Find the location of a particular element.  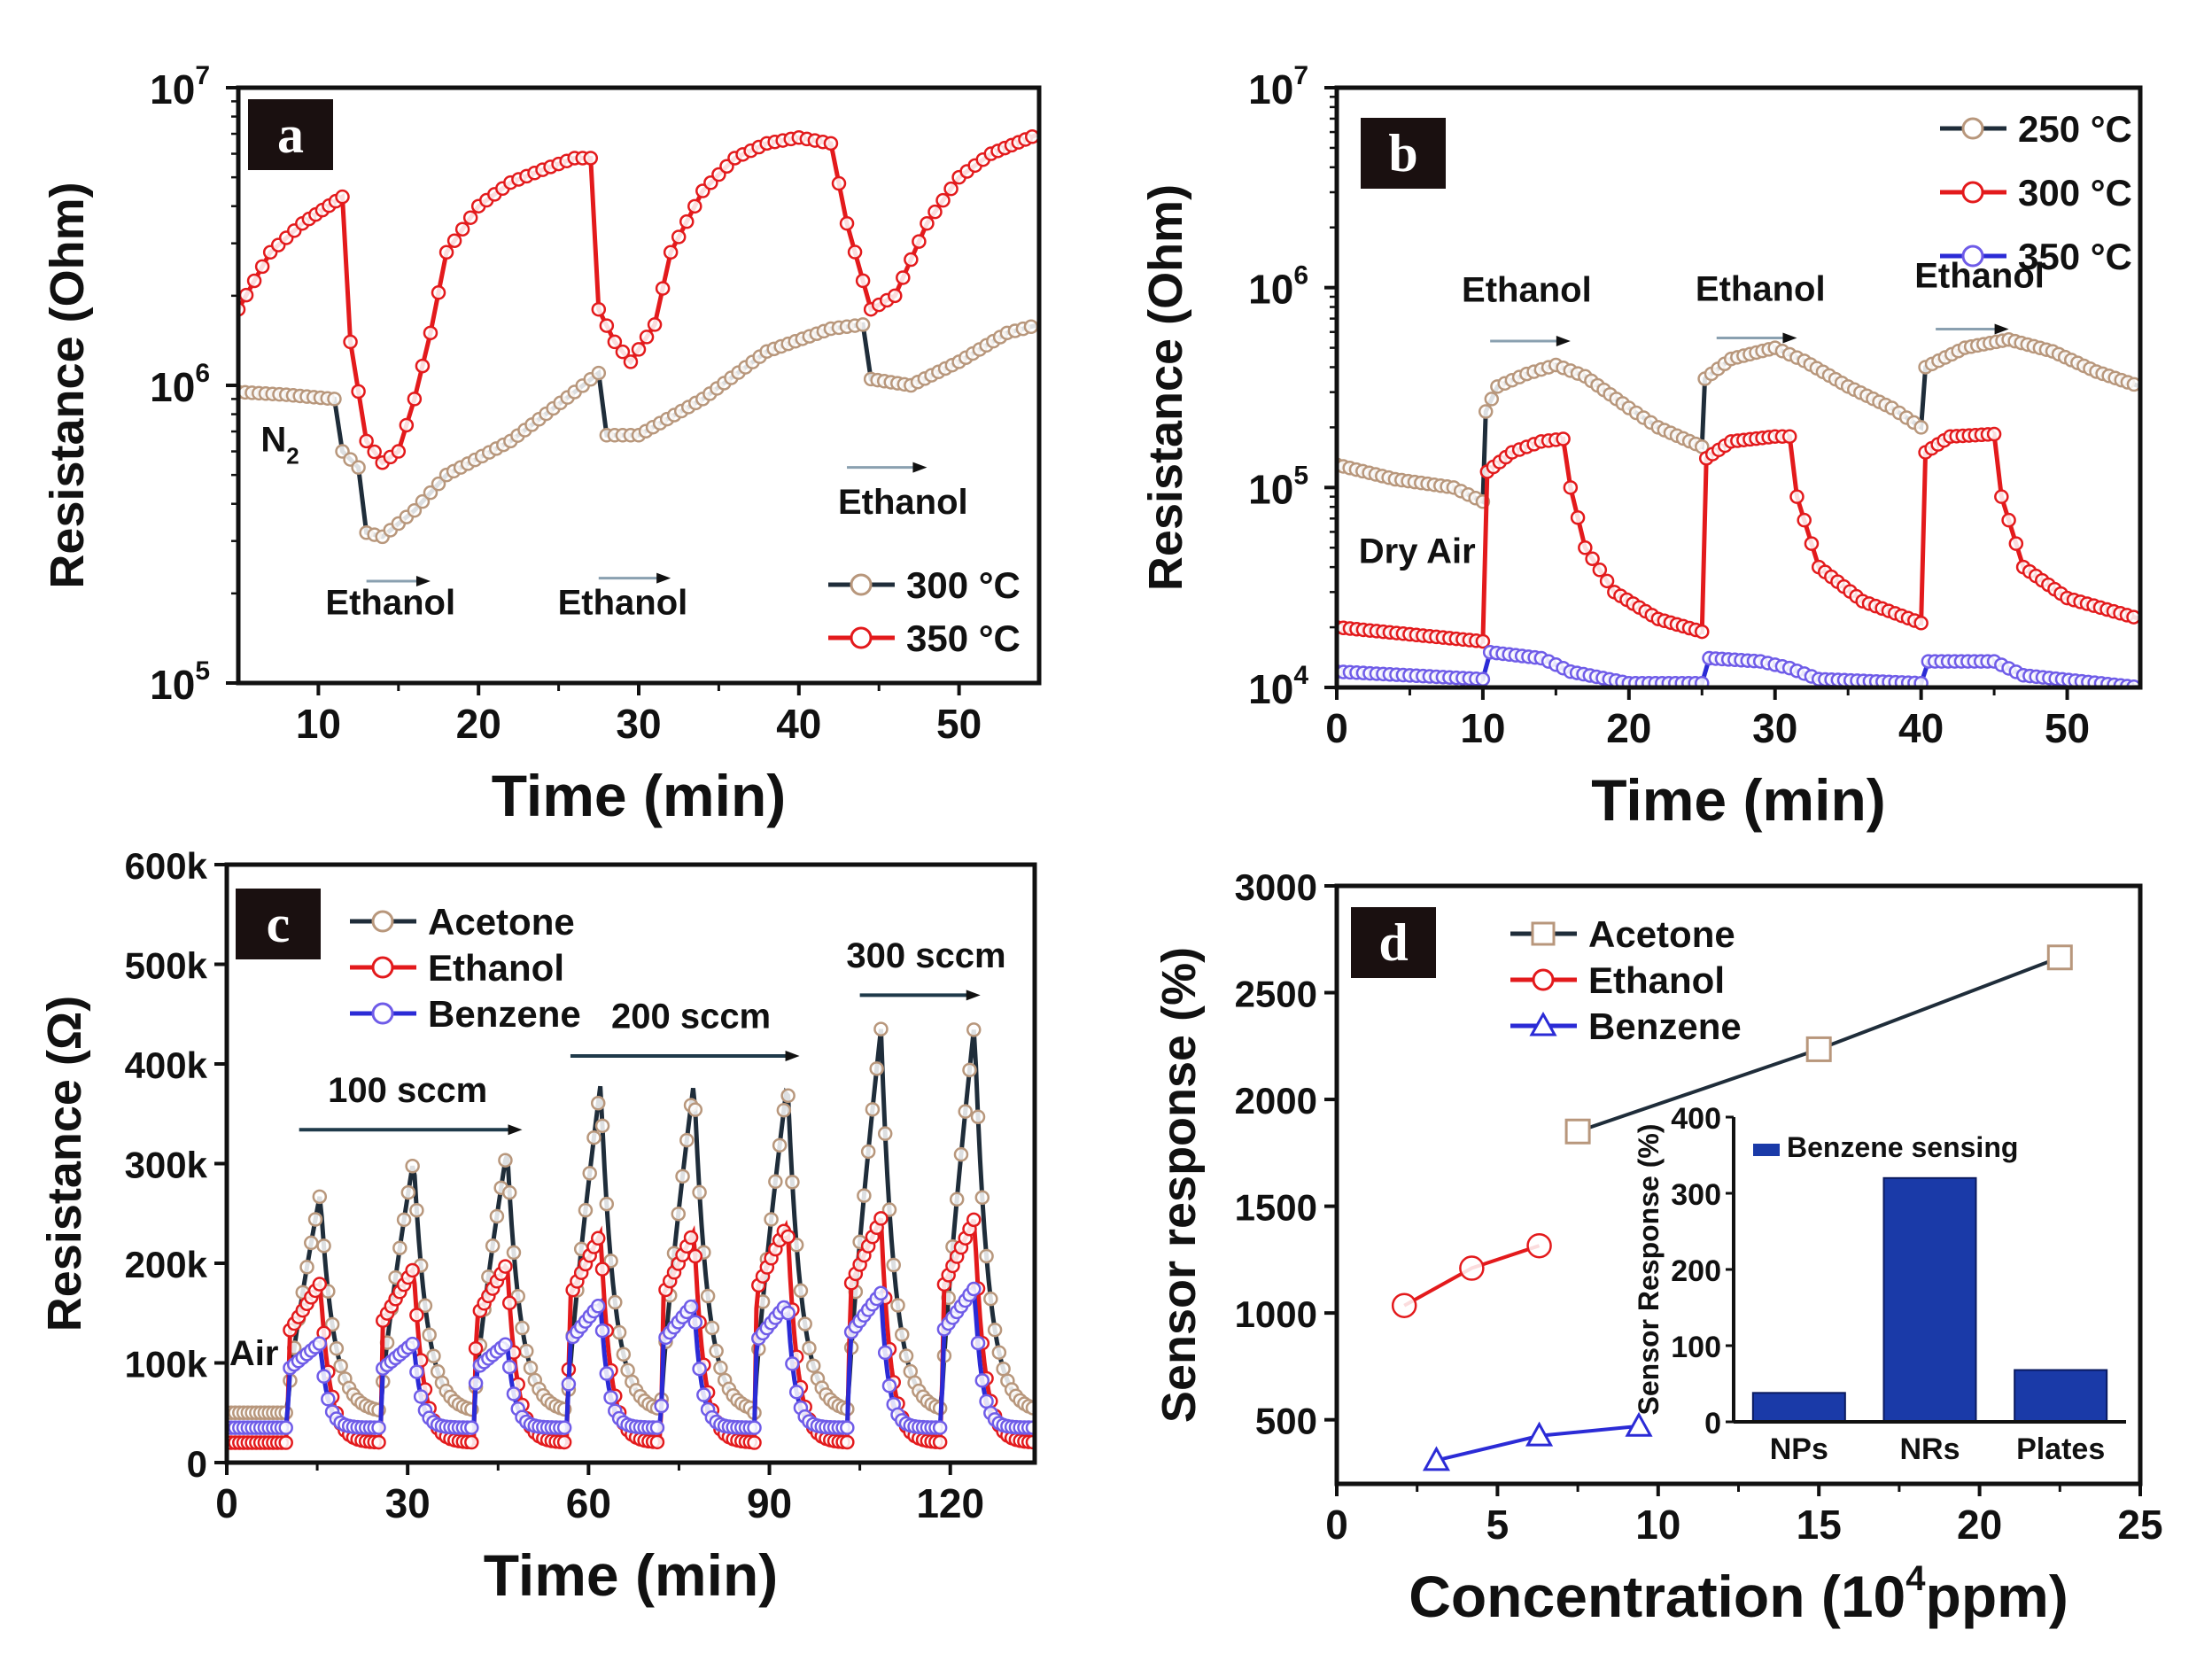

panel-label-box is located at coordinates (278, 924).